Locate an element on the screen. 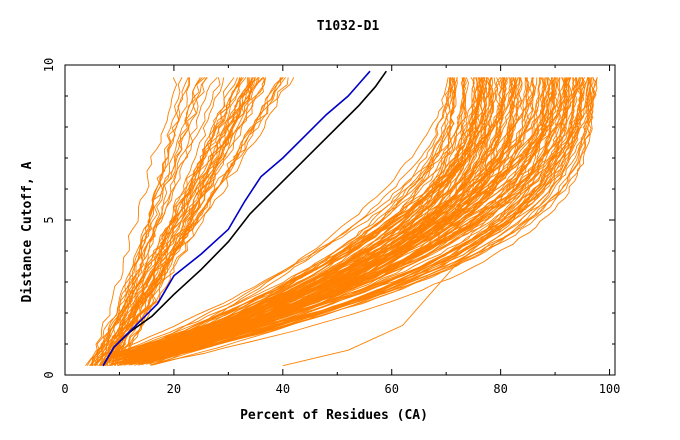 The width and height of the screenshot is (680, 440). x-tick-label: 40 is located at coordinates (283, 389).